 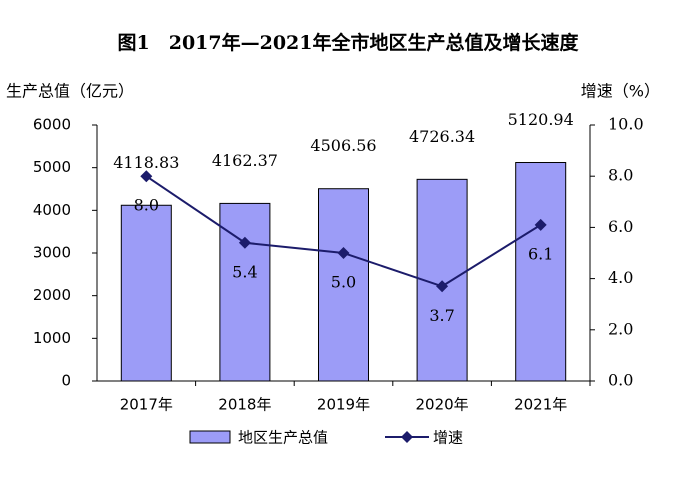 What do you see at coordinates (540, 405) in the screenshot?
I see `x-tick-label: 2021年` at bounding box center [540, 405].